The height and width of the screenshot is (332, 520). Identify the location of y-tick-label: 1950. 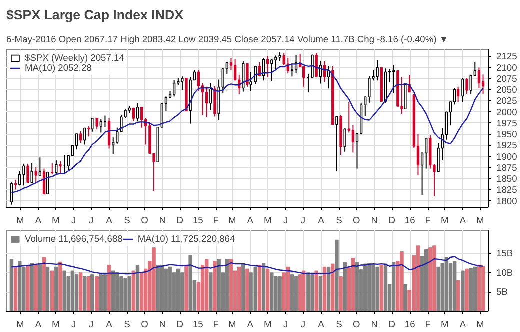
(507, 135).